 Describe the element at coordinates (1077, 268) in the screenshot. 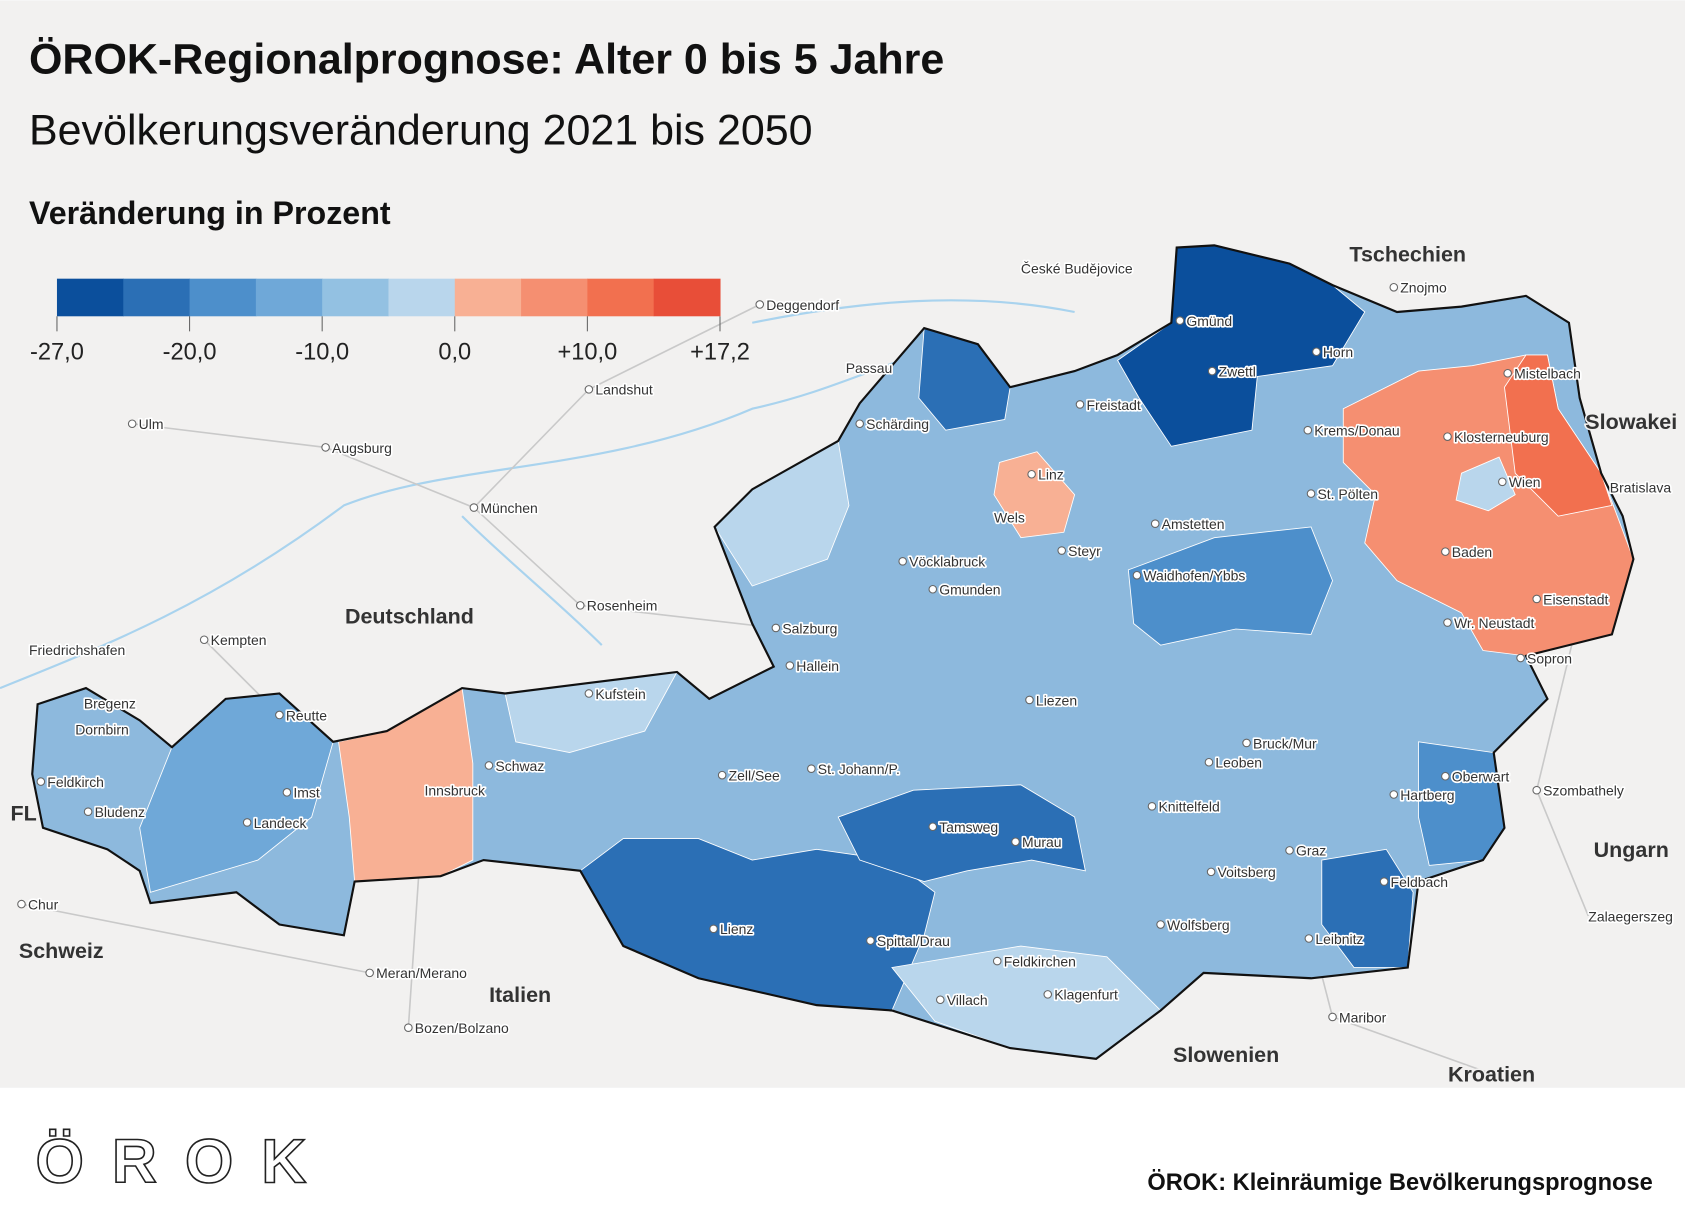

I see `city-label: České Budějovice` at that location.